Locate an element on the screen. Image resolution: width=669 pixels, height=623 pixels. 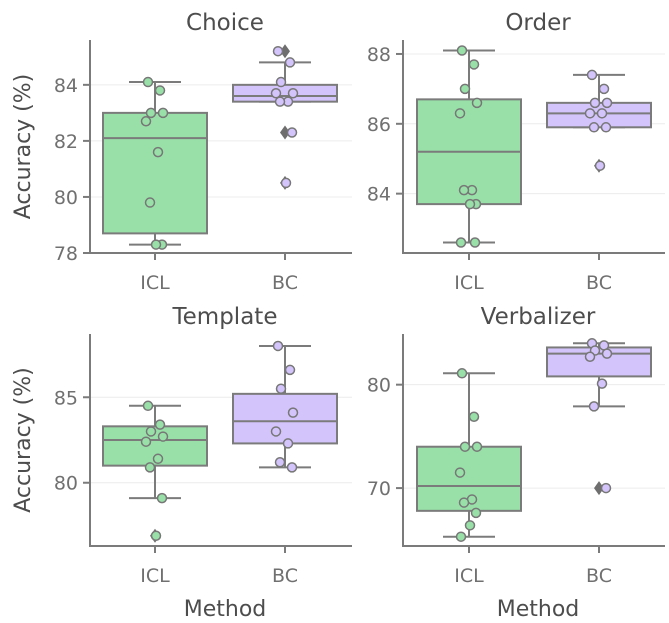
panel-title: Verbalizer is located at coordinates (538, 317).